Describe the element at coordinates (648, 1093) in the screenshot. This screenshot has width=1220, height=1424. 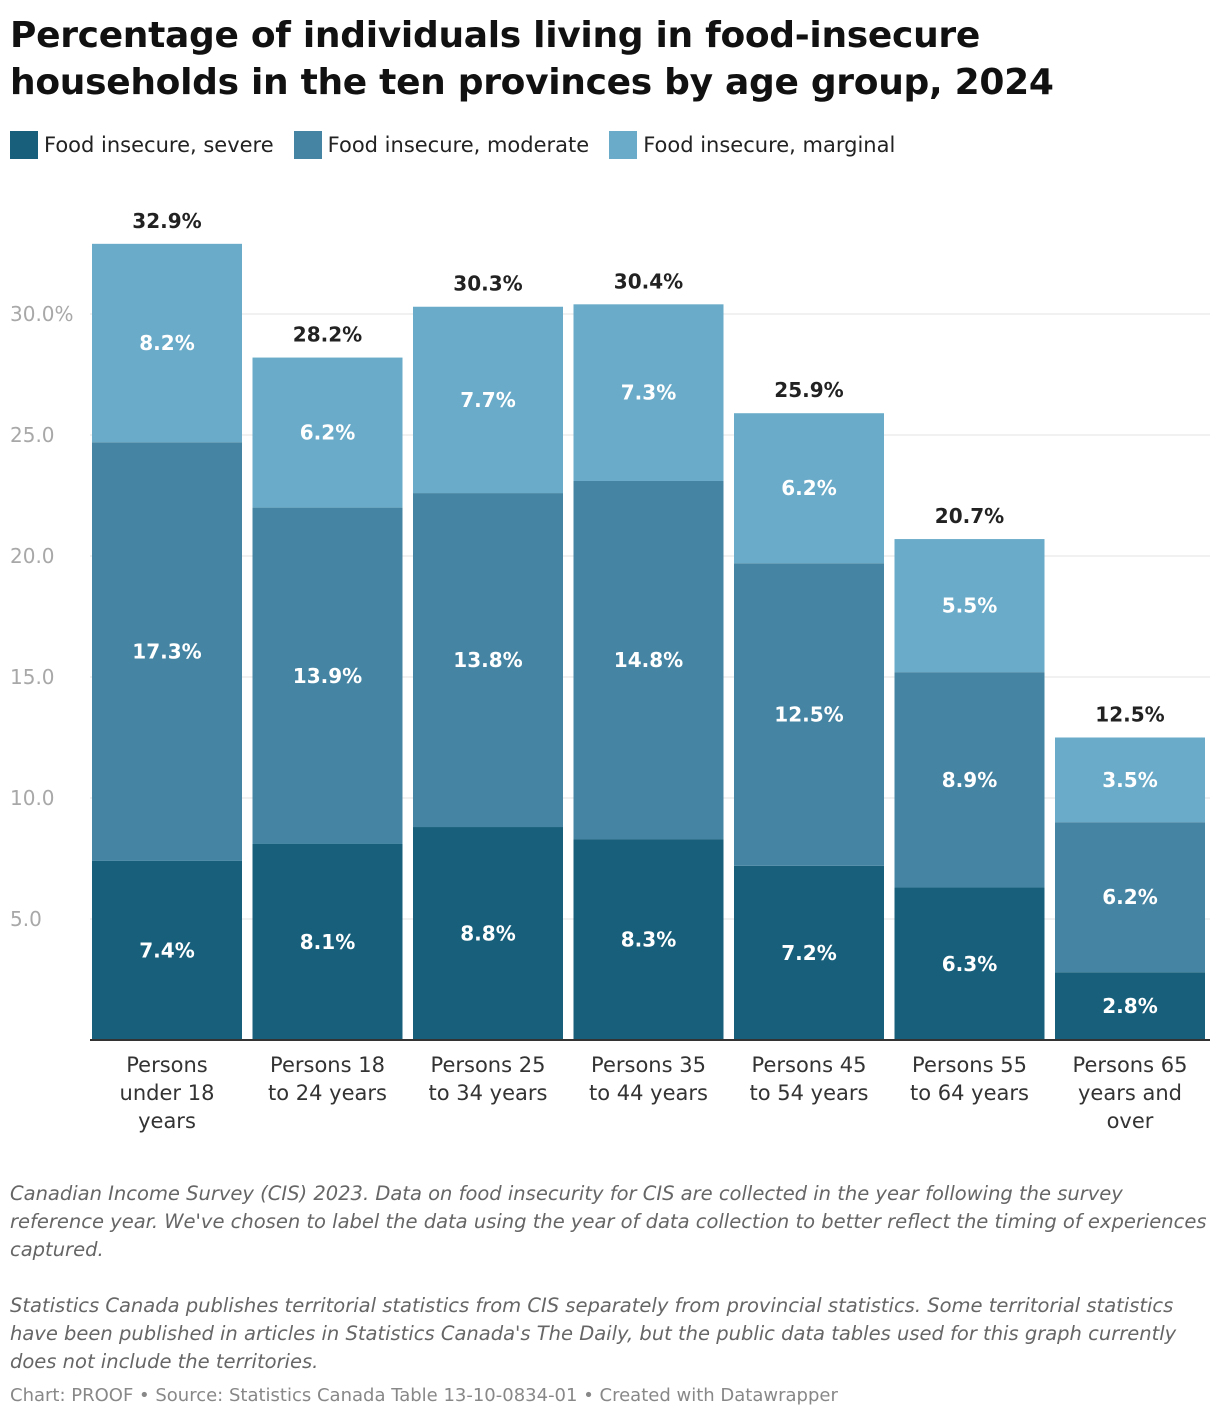
I see `x-tick-label-line: to 44 years` at that location.